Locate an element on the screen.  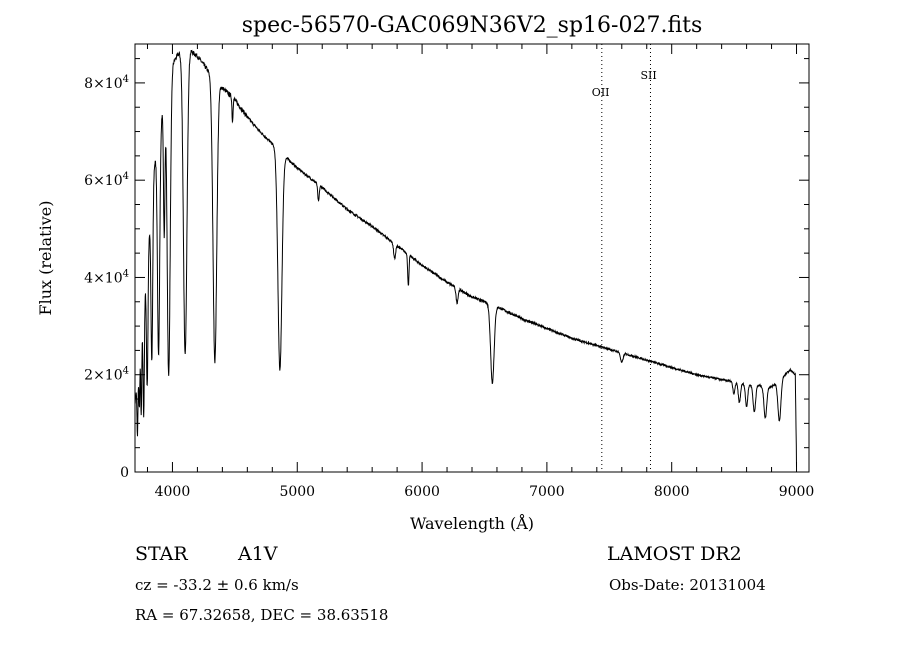
coordinates-readout: RA = 67.32658, DEC = 38.63518 is located at coordinates (261, 615).